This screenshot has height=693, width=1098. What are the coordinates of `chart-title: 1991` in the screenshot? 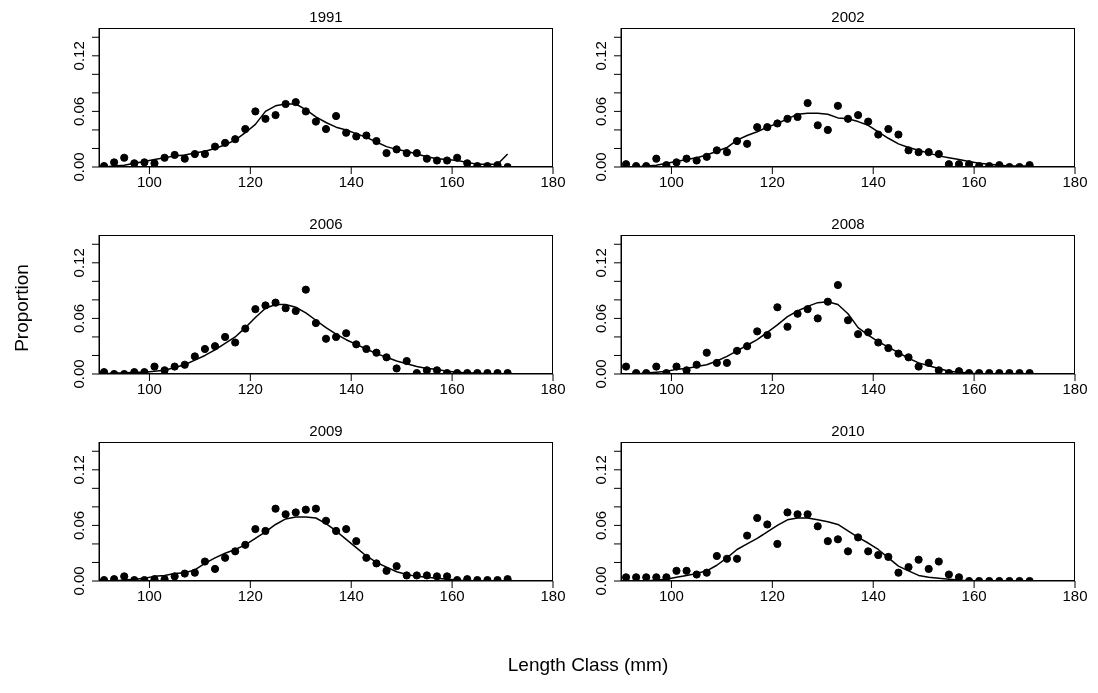 It's located at (326, 17).